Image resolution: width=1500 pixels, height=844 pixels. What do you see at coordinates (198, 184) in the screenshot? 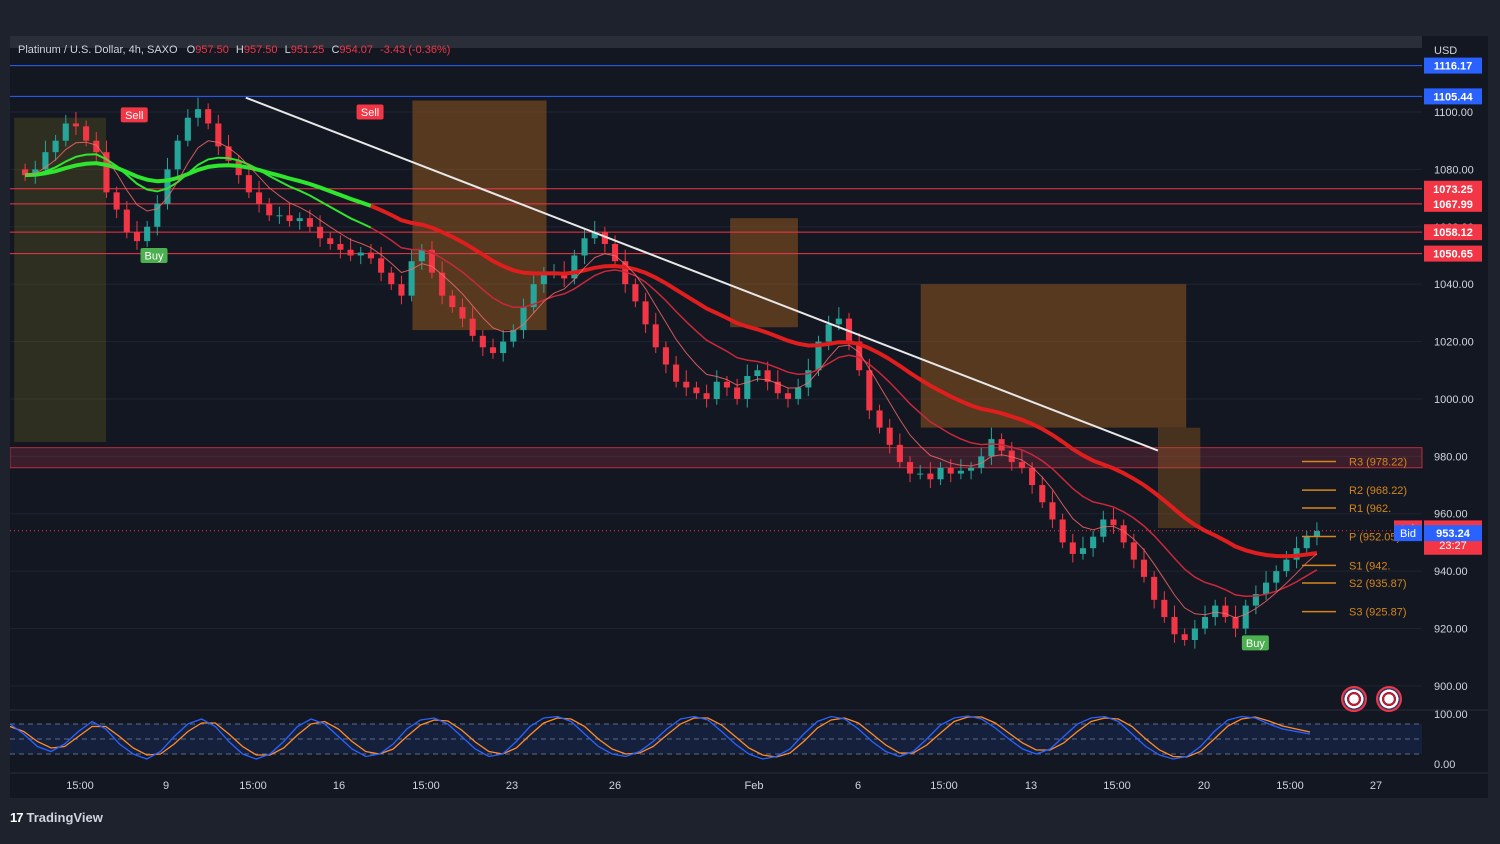
I see `ema-slow-green` at bounding box center [198, 184].